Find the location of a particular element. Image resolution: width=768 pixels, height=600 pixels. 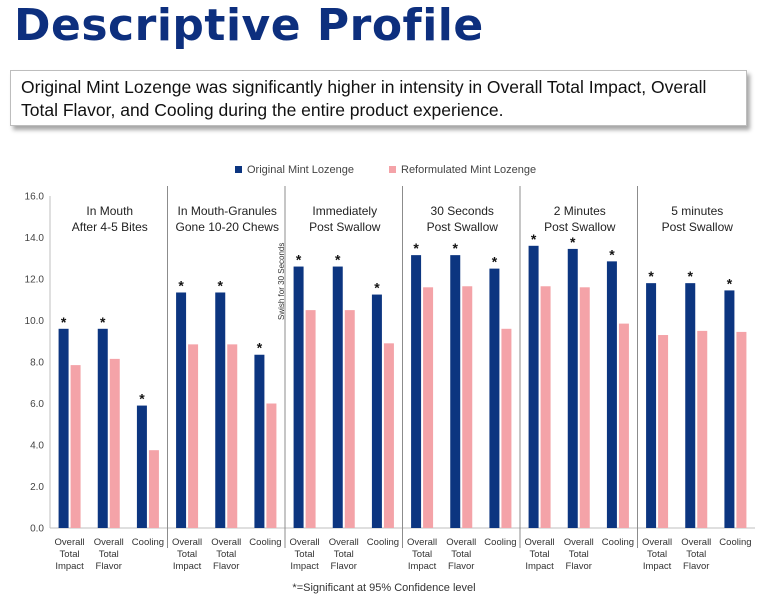

y-tick-label: 12.0 is located at coordinates (35, 280).